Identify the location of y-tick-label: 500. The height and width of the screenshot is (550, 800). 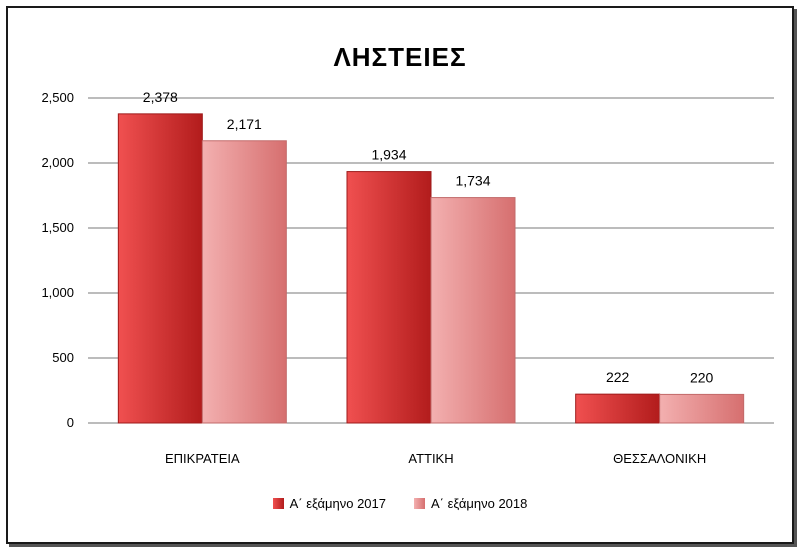
(63, 357).